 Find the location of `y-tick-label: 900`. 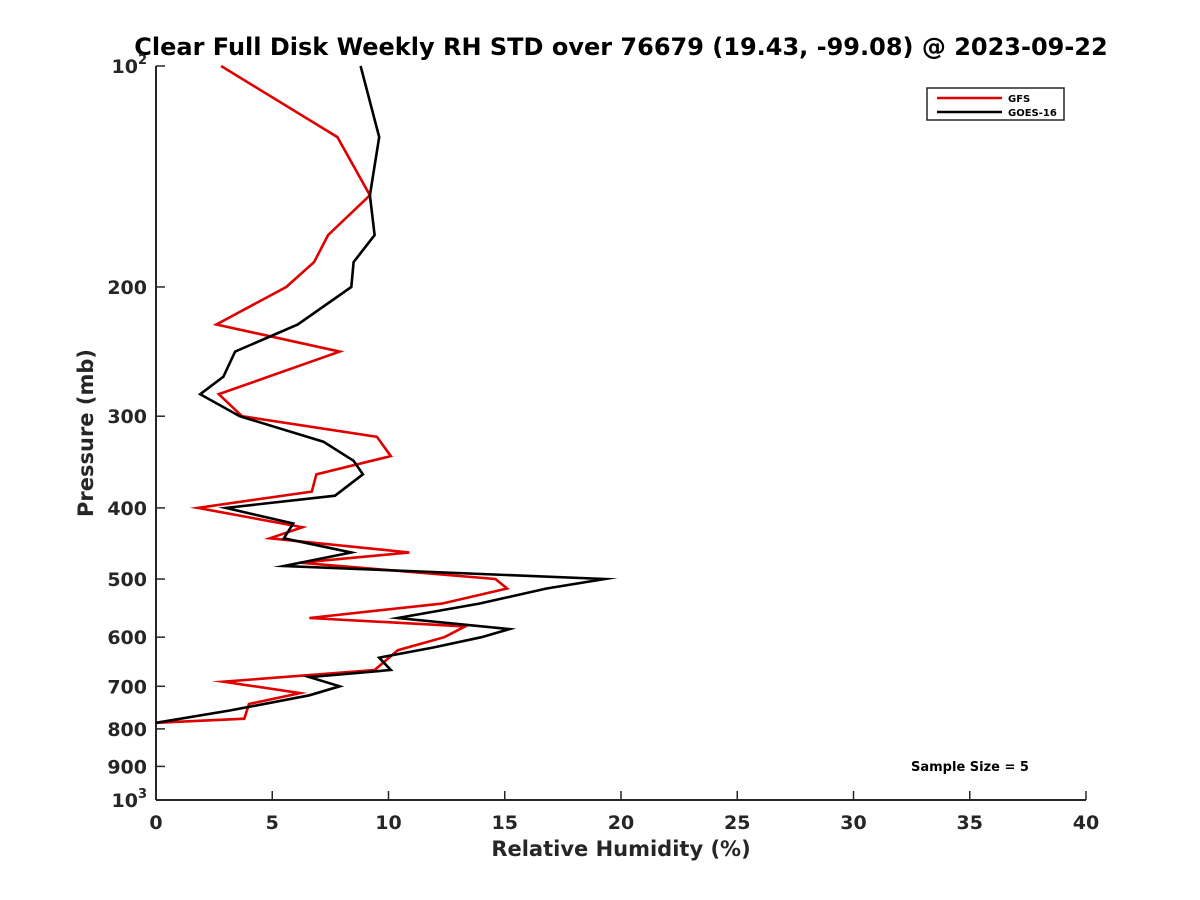

y-tick-label: 900 is located at coordinates (127, 767).